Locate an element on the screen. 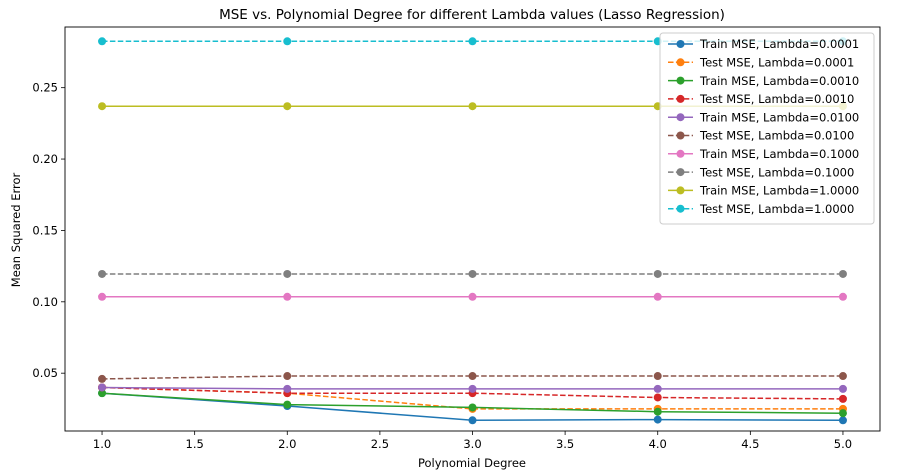  legend-item: Test MSE, Lambda=0.0010 is located at coordinates (761, 99).